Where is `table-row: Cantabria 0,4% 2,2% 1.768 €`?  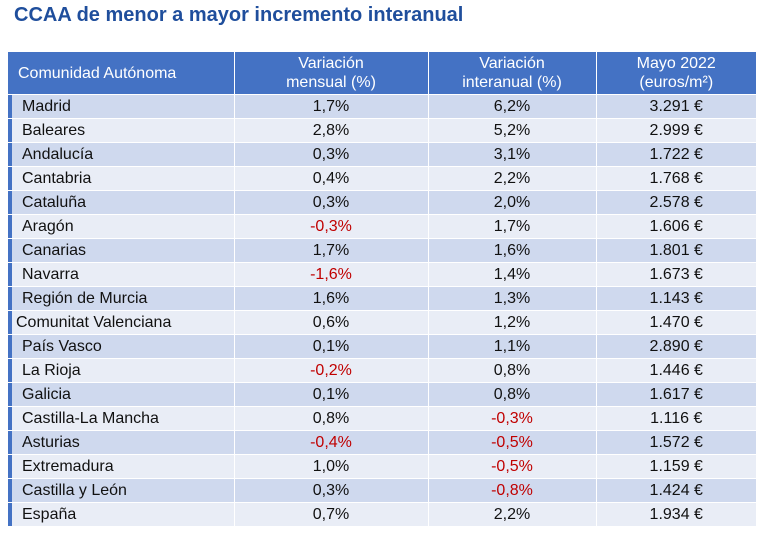 table-row: Cantabria 0,4% 2,2% 1.768 € is located at coordinates (382, 178).